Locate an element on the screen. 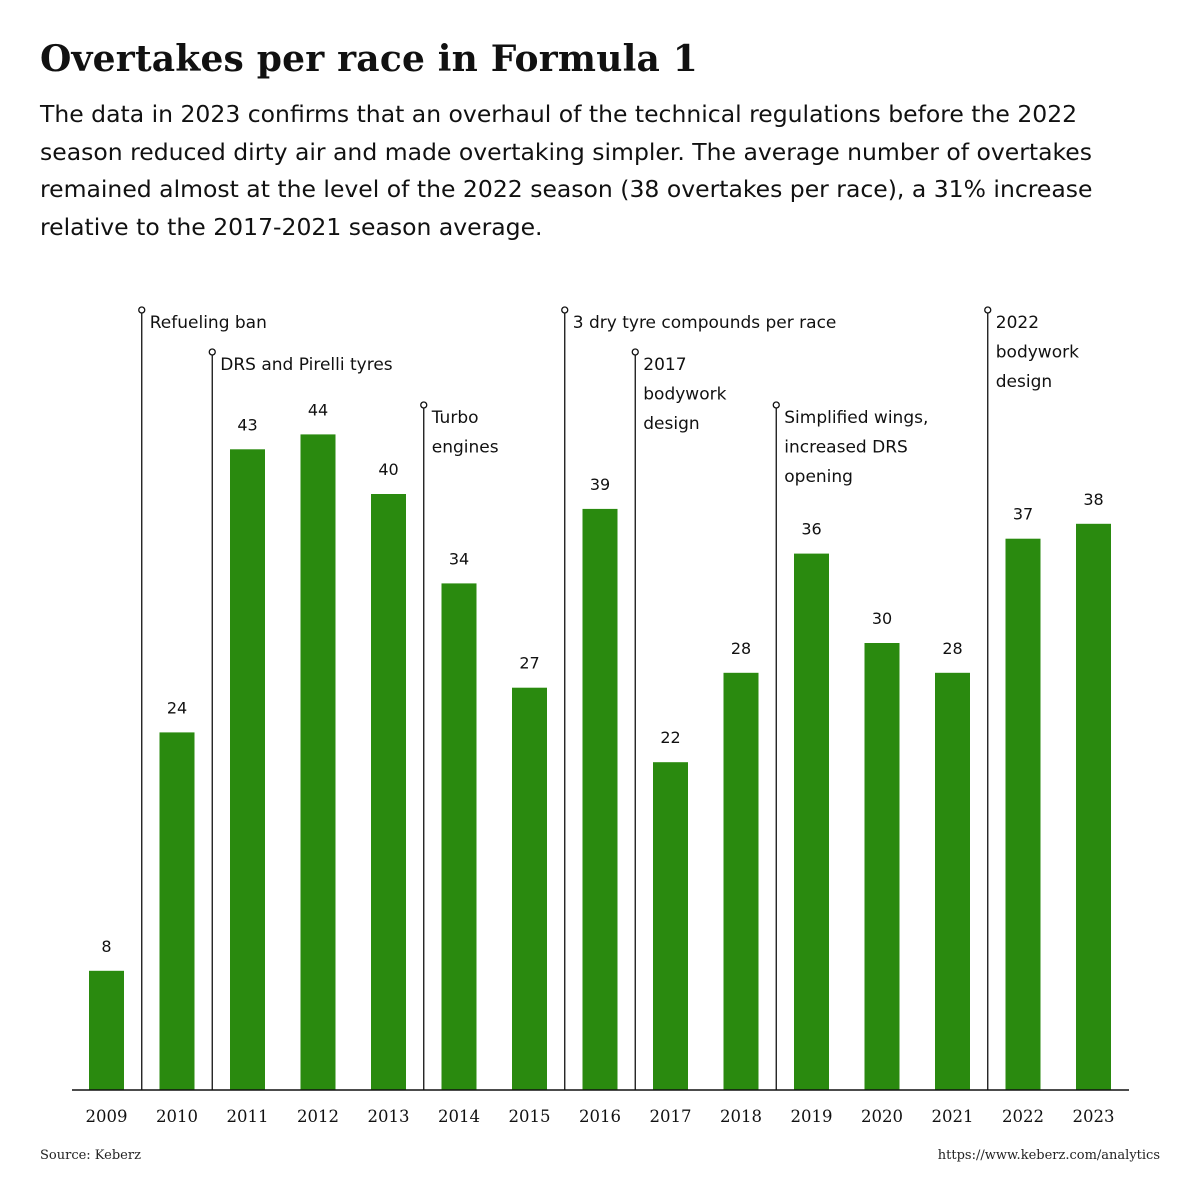  annotation-label-2016-0: 2017 is located at coordinates (664, 365).